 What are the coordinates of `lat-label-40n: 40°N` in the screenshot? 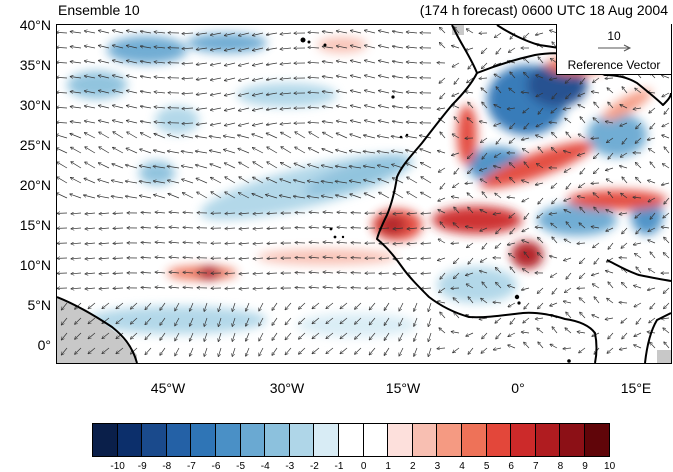 It's located at (35, 25).